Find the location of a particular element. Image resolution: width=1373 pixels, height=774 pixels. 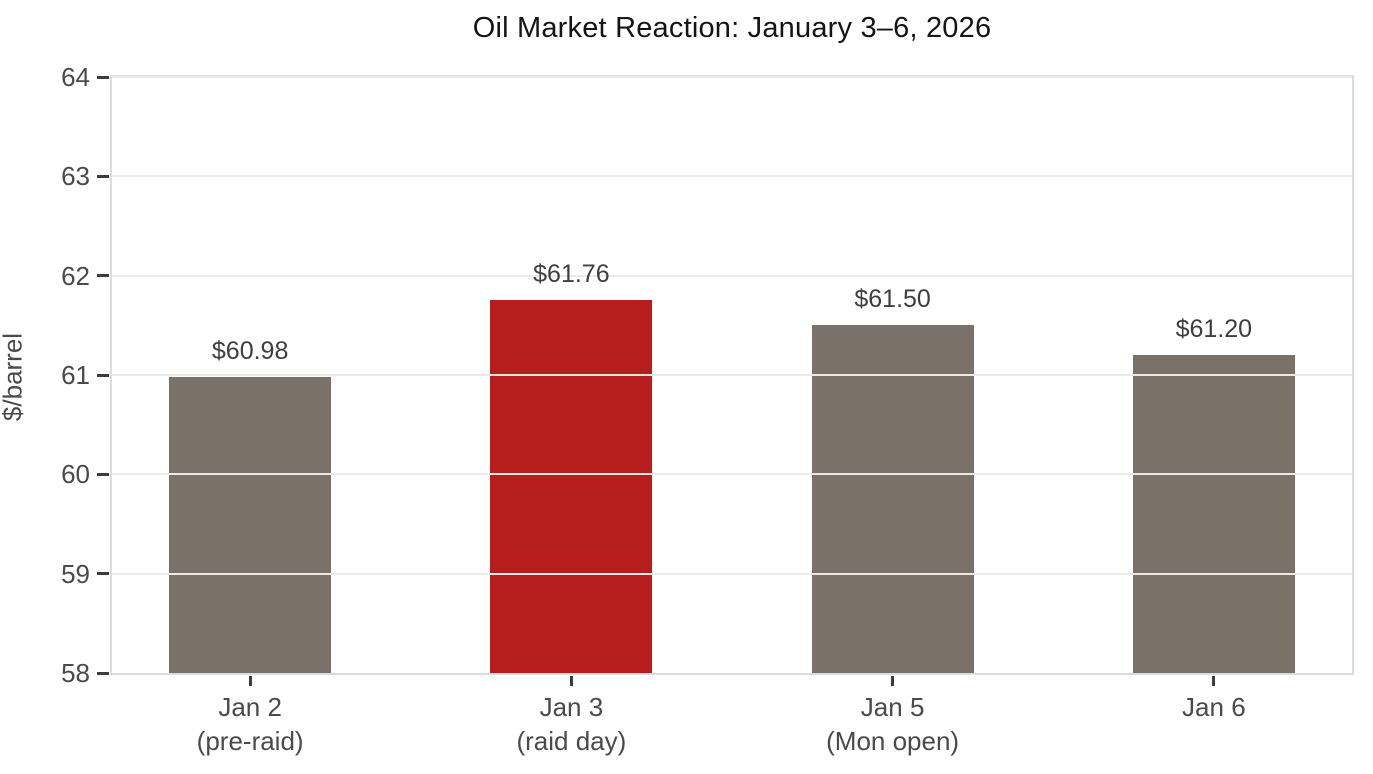

x-tick-label-line: Jan 6 is located at coordinates (1214, 707).